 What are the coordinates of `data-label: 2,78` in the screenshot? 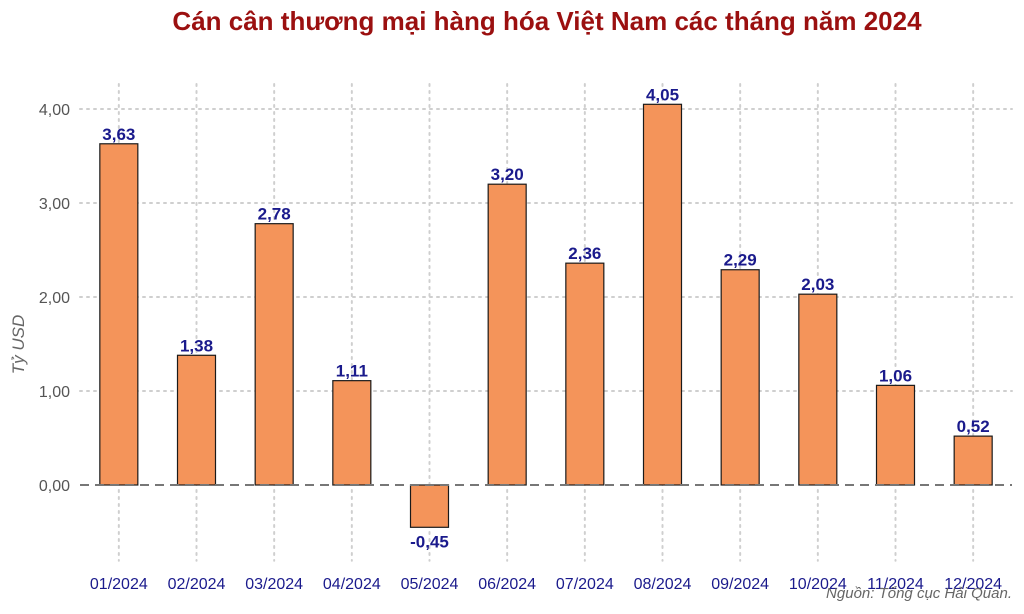 It's located at (274, 214).